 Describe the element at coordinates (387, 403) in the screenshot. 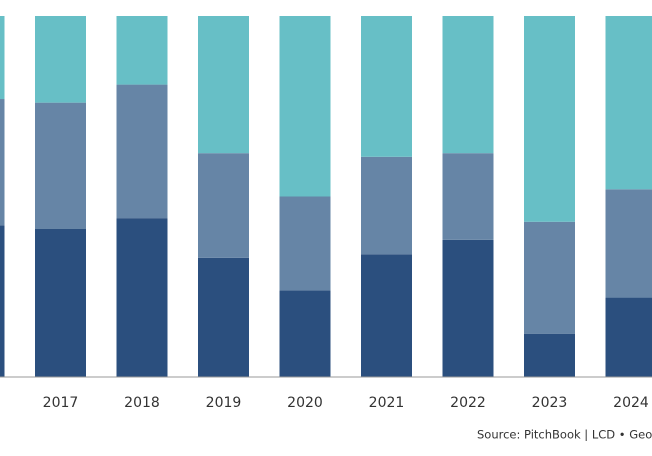

I see `x-tick-label: 2021` at that location.